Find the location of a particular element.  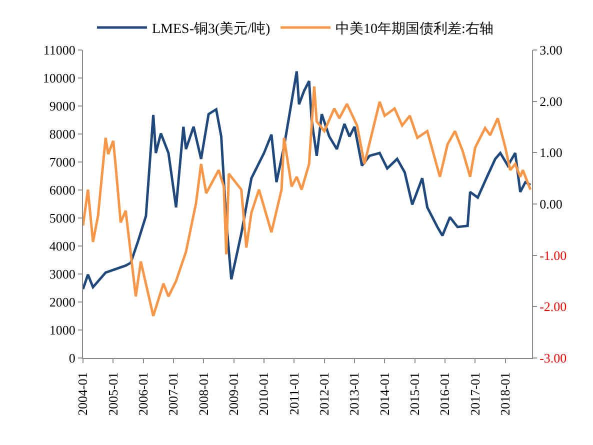

y2-tick-label: -1.00 is located at coordinates (553, 255).